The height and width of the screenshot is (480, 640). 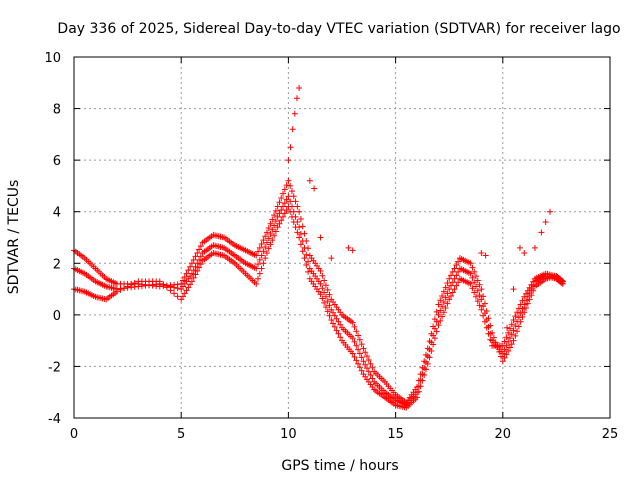 What do you see at coordinates (57, 161) in the screenshot?
I see `y-tick-label: 6` at bounding box center [57, 161].